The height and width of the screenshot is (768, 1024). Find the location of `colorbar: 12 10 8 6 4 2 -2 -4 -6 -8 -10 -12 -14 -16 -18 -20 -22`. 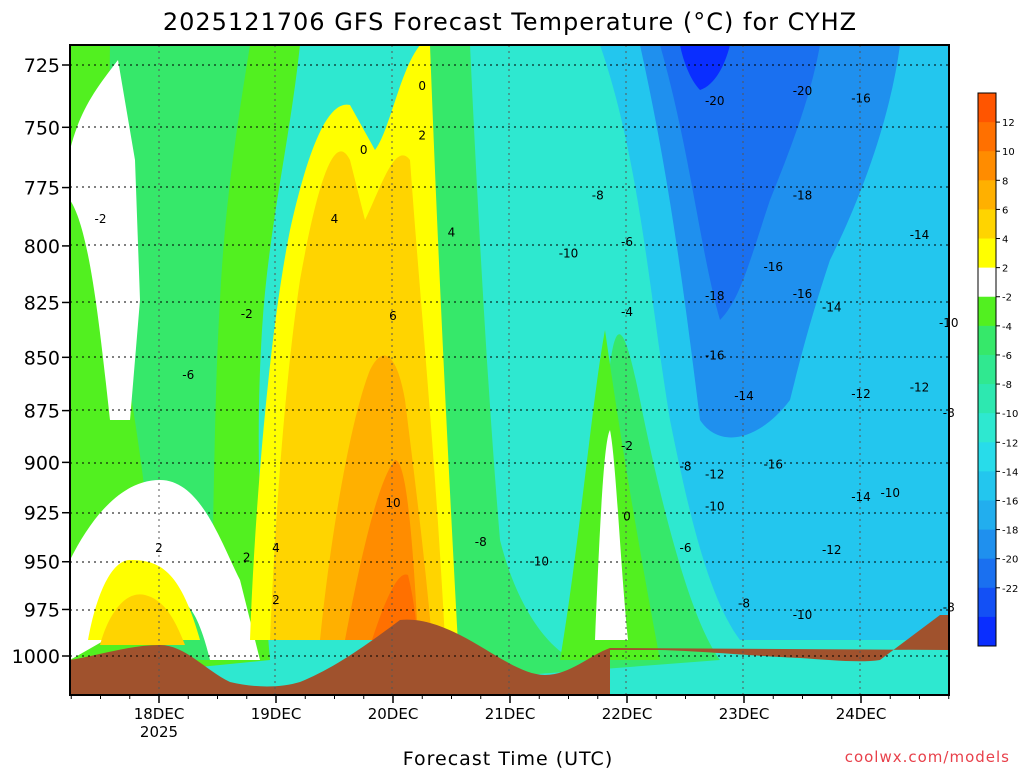

colorbar: 12 10 8 6 4 2 -2 -4 -6 -8 -10 -12 -14 -16 -18 -20 -22 is located at coordinates (997, 369).